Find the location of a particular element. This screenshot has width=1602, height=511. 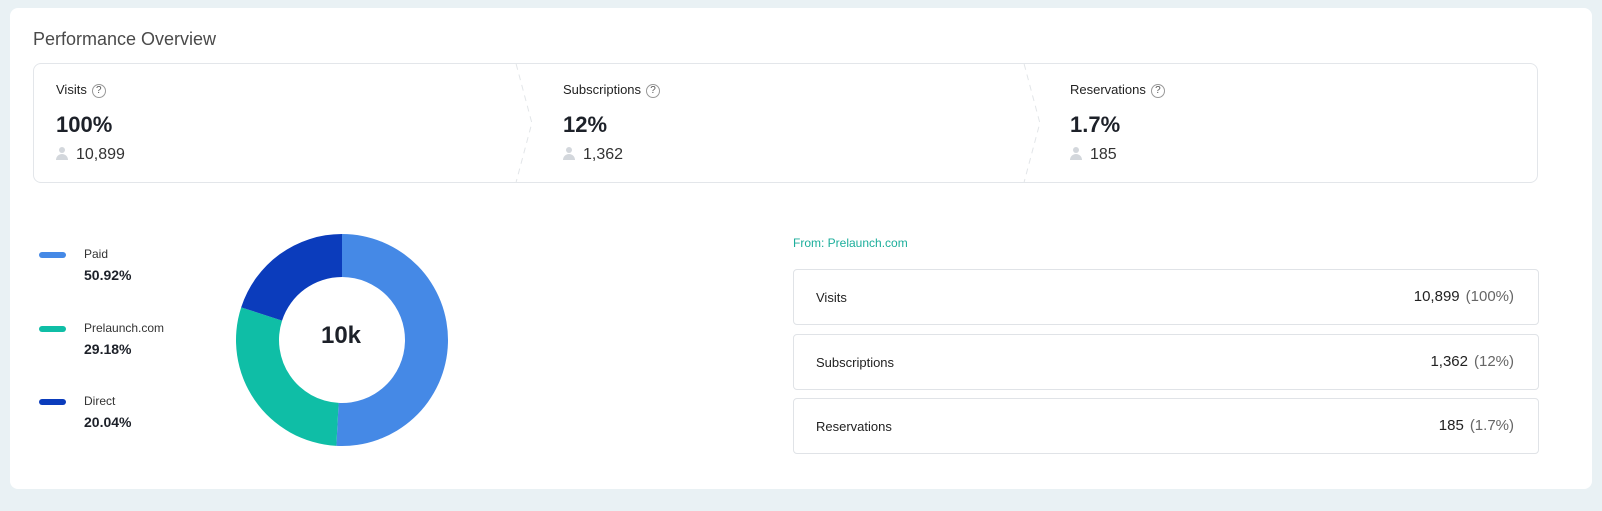

row-percent: (12%) is located at coordinates (1493, 361).